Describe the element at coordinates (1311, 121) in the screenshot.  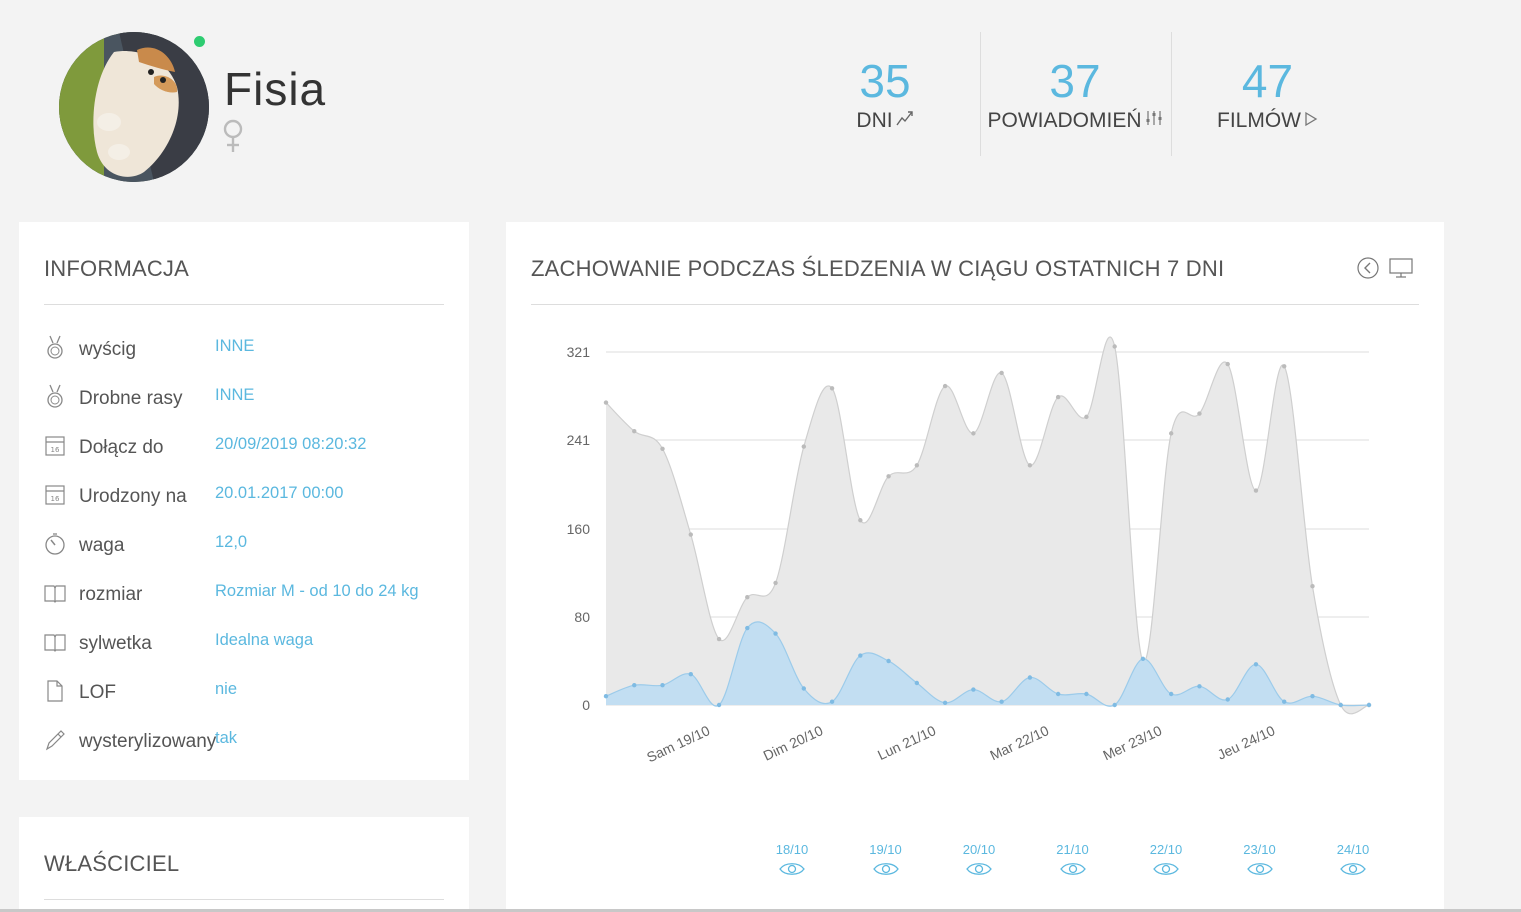
I see `play-icon` at that location.